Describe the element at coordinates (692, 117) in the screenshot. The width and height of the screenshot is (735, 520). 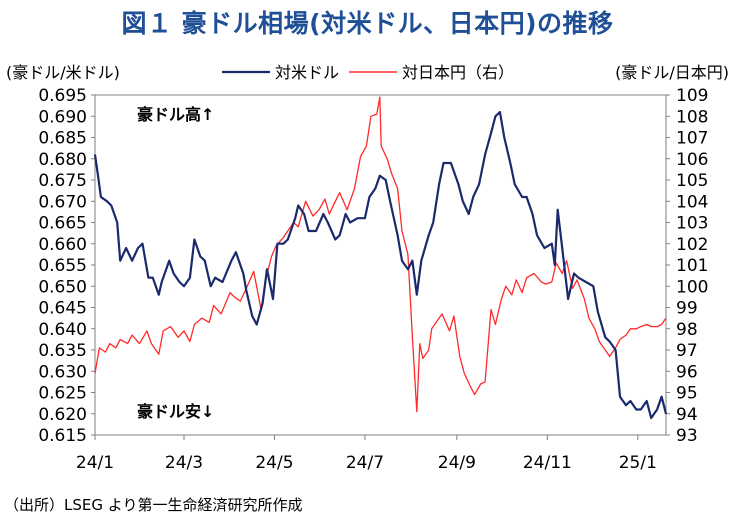
I see `right-tick-label: 108` at that location.